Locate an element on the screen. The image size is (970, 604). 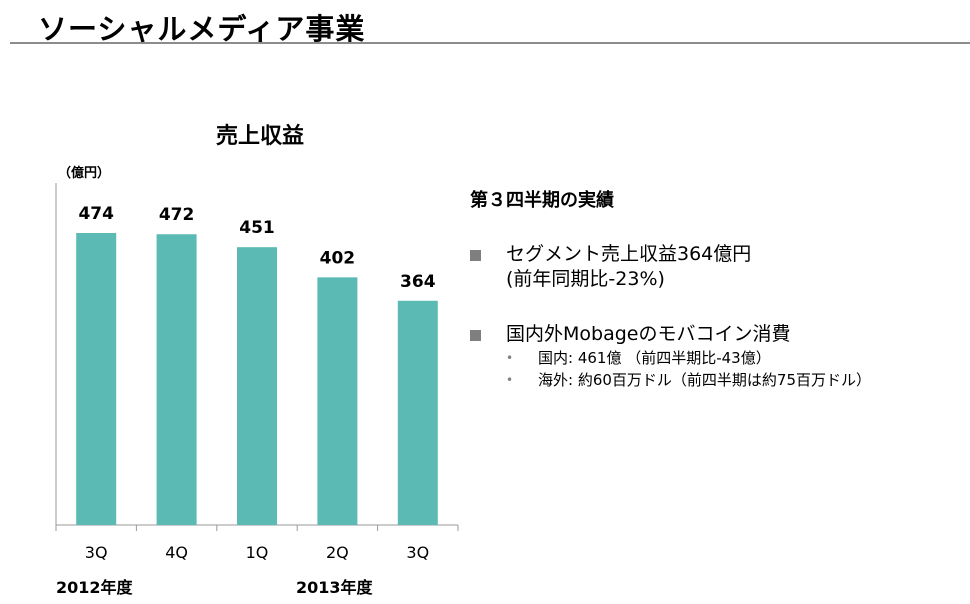
chart-title: 売上収益 is located at coordinates (259, 136).